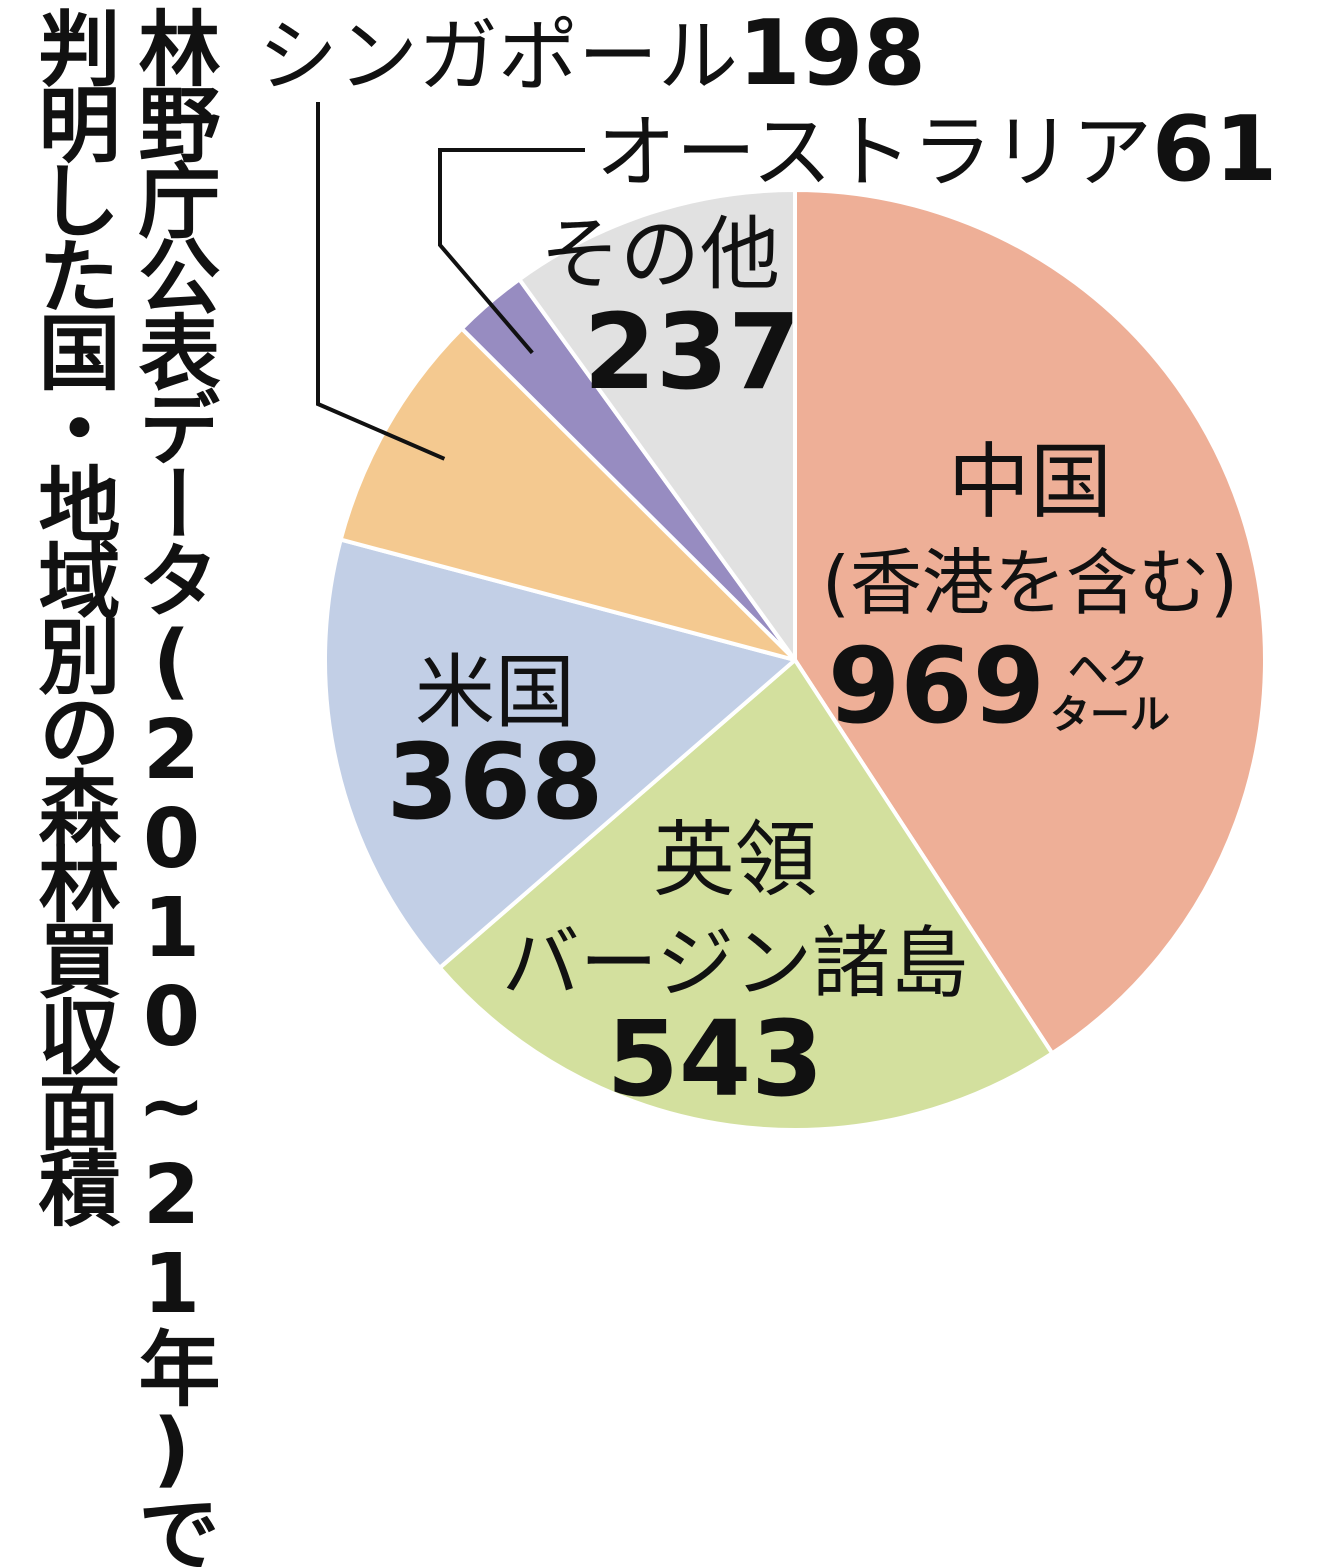 The width and height of the screenshot is (1328, 1567). What do you see at coordinates (511, 251) in the screenshot?
I see `leader-line-australia` at bounding box center [511, 251].